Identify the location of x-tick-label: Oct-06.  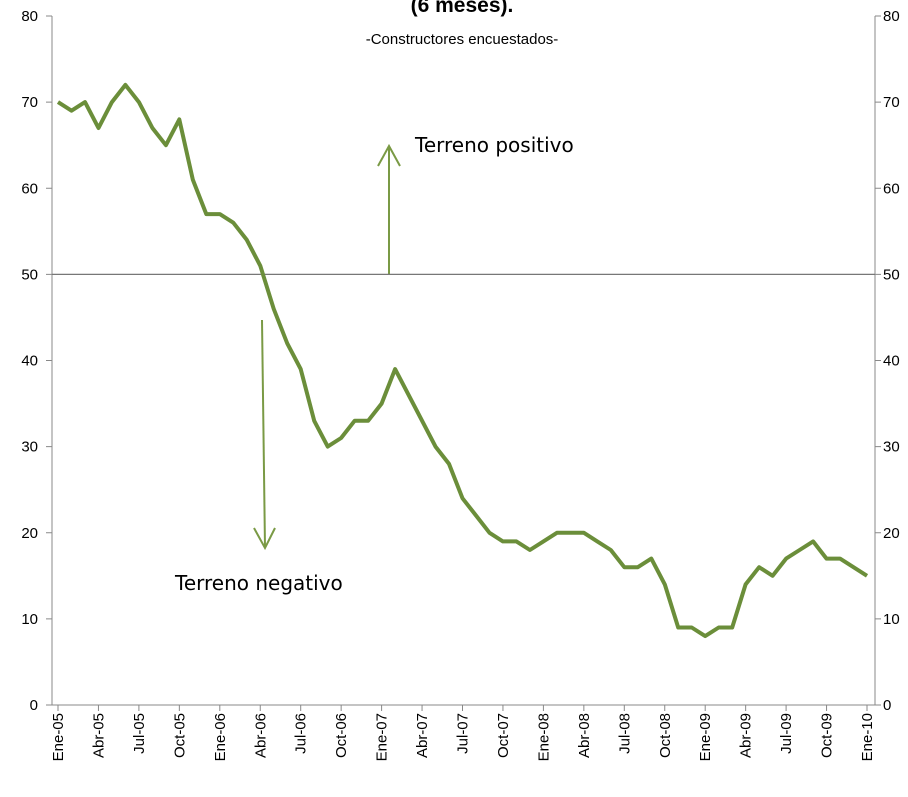
(341, 735).